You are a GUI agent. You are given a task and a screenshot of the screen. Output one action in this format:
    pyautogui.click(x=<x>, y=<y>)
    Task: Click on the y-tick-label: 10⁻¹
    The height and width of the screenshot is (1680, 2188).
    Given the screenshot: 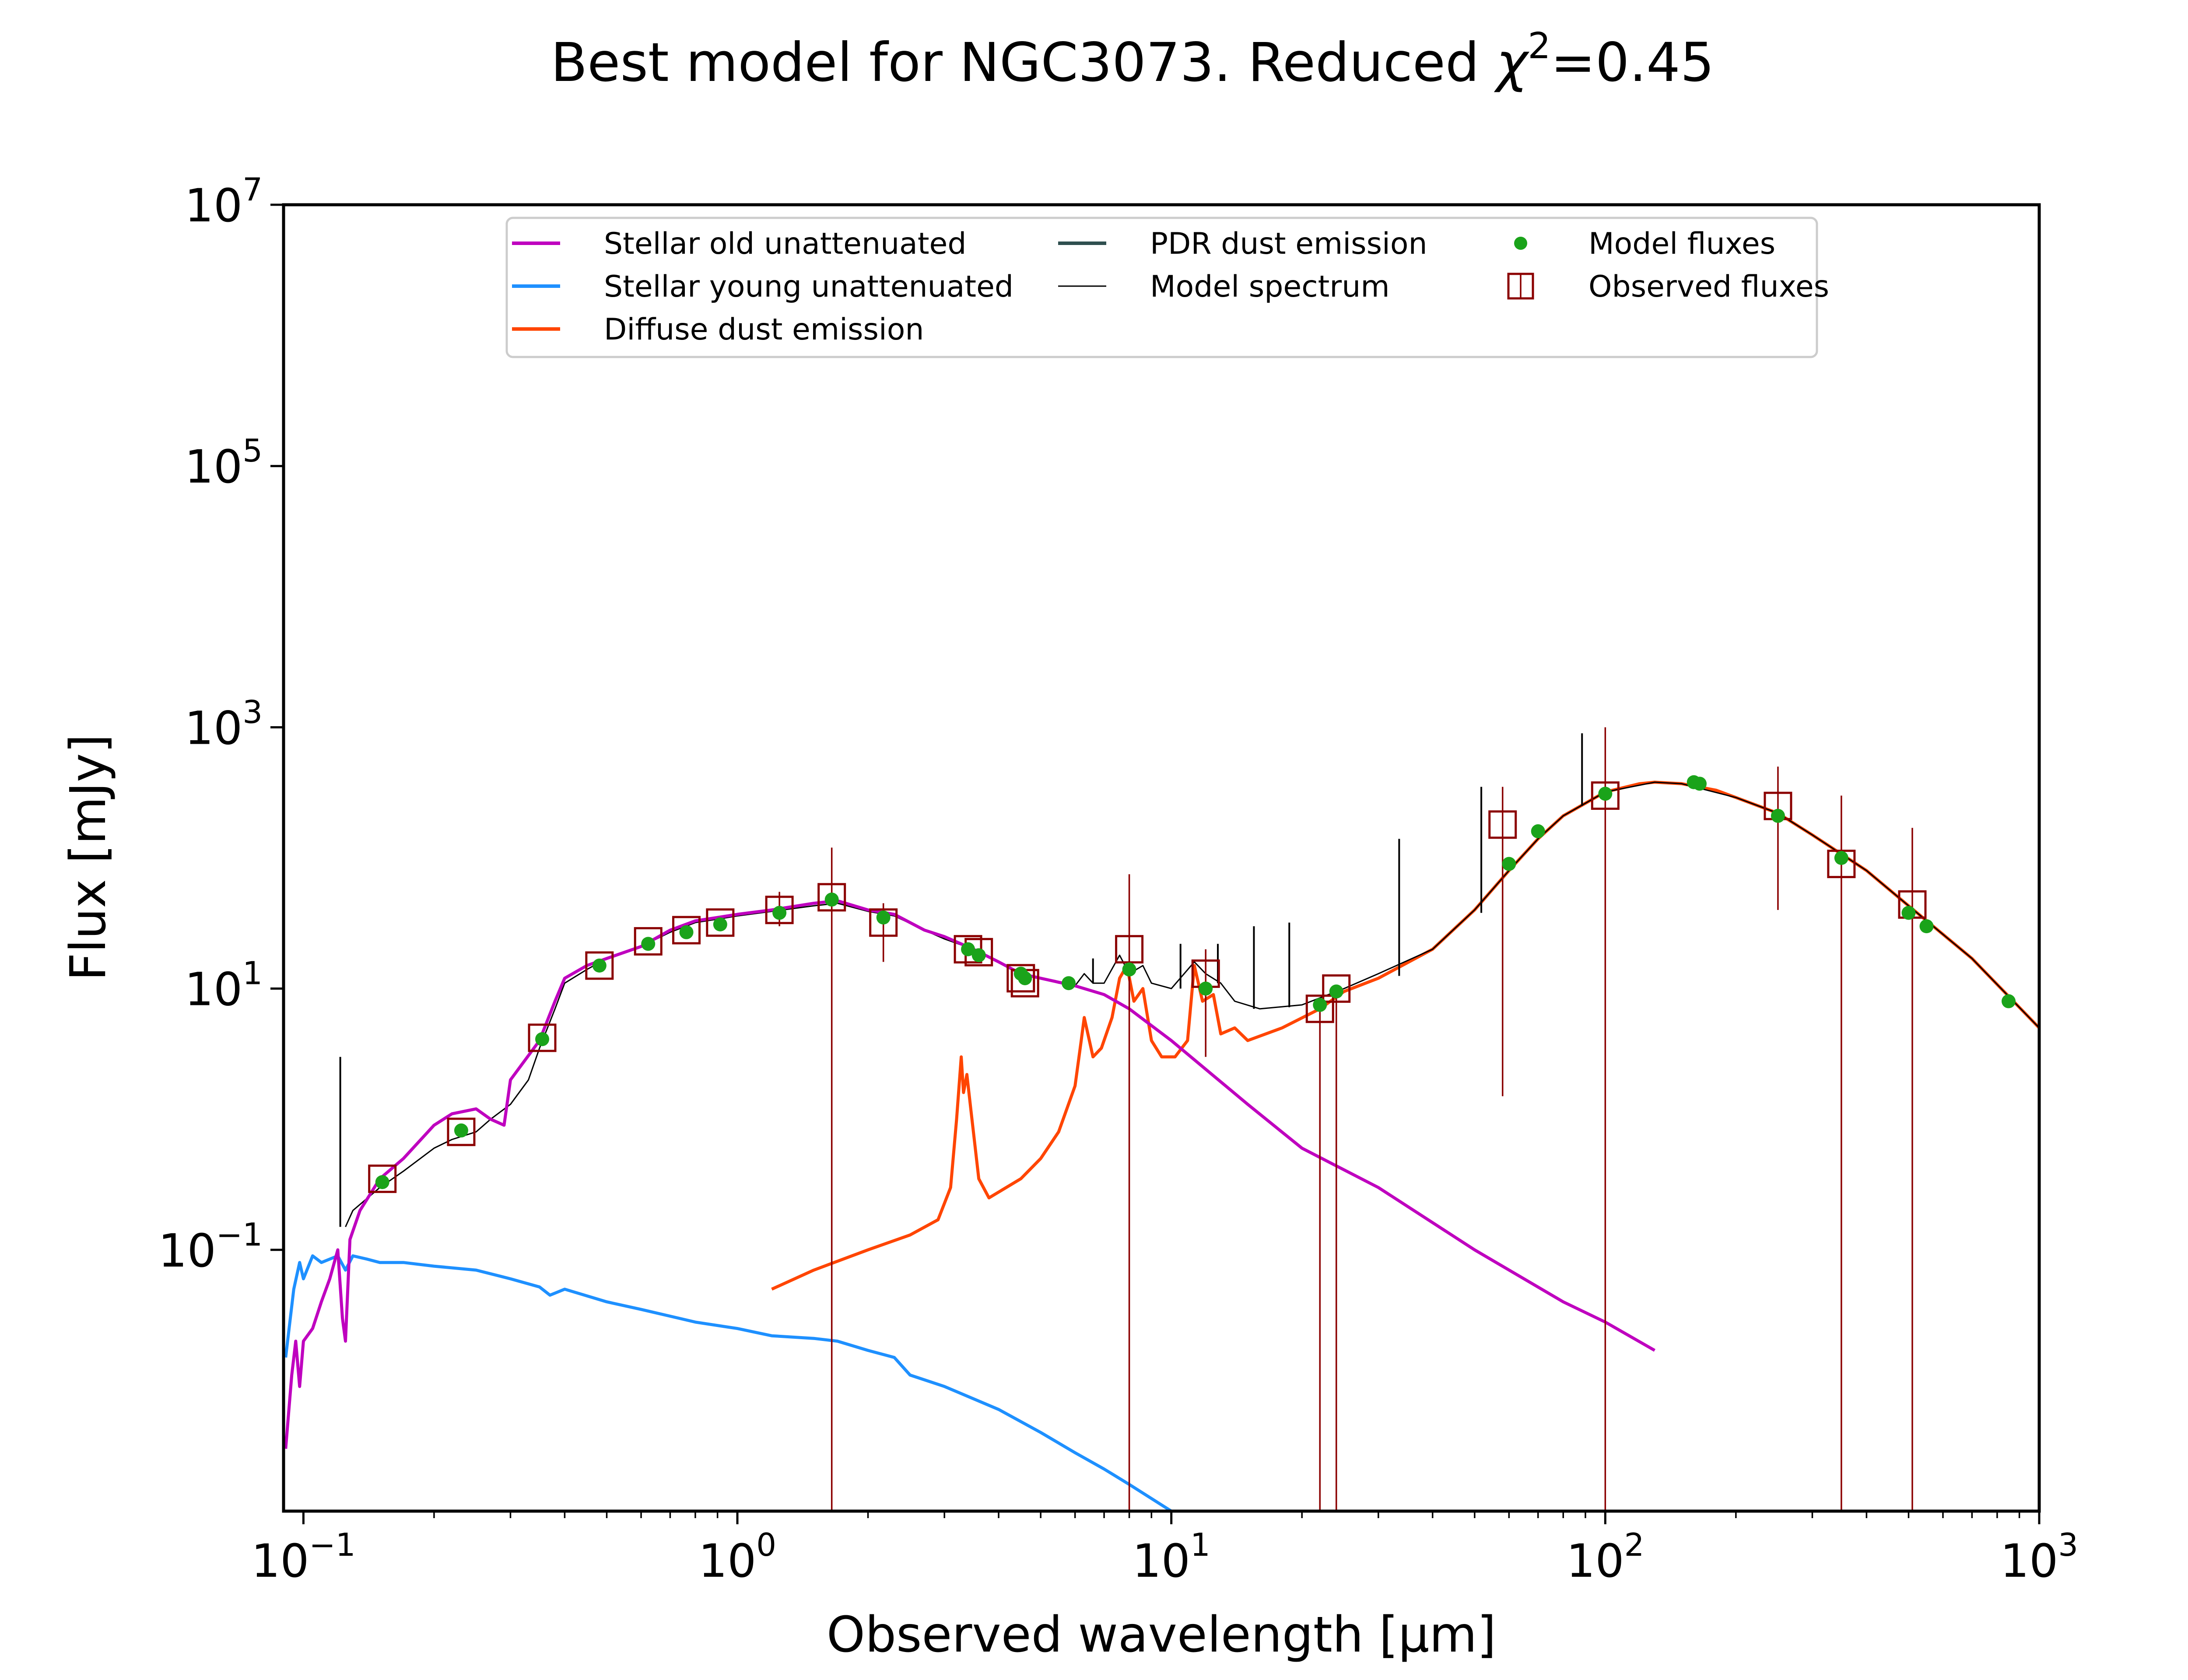 What is the action you would take?
    pyautogui.click(x=210, y=1247)
    